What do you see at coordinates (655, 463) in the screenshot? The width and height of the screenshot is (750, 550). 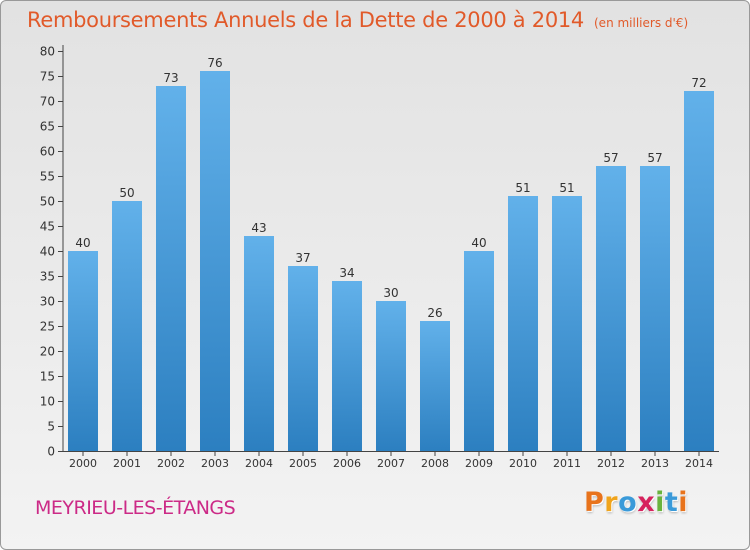 I see `x-tick-label: 2013` at bounding box center [655, 463].